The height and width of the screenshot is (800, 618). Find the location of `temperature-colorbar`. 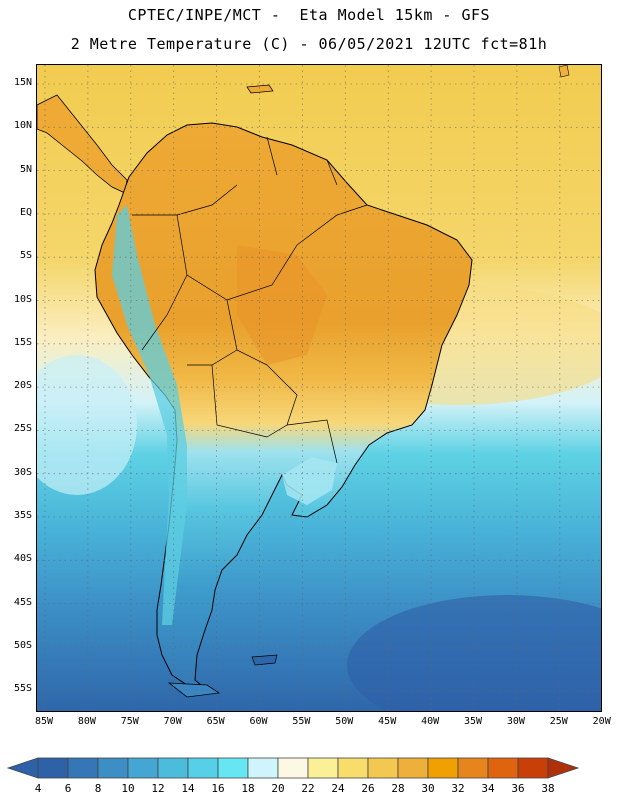

temperature-colorbar is located at coordinates (293, 768).